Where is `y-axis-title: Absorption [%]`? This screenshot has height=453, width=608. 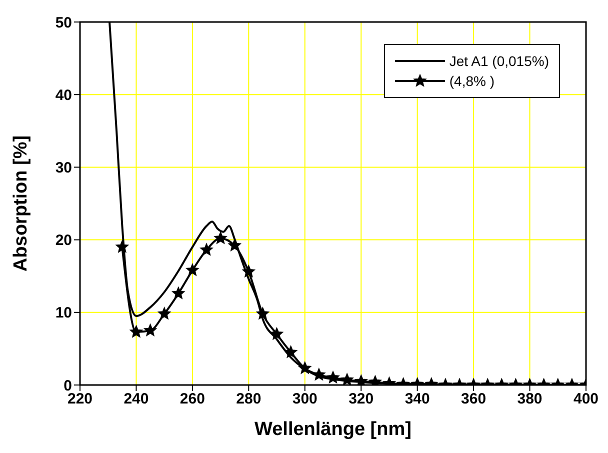
y-axis-title: Absorption [%] is located at coordinates (21, 203).